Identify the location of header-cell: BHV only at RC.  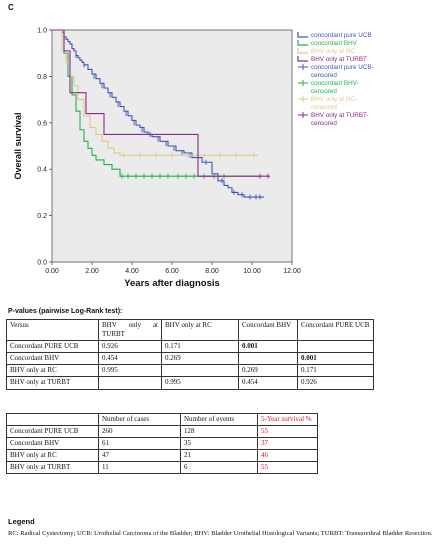
(200, 330).